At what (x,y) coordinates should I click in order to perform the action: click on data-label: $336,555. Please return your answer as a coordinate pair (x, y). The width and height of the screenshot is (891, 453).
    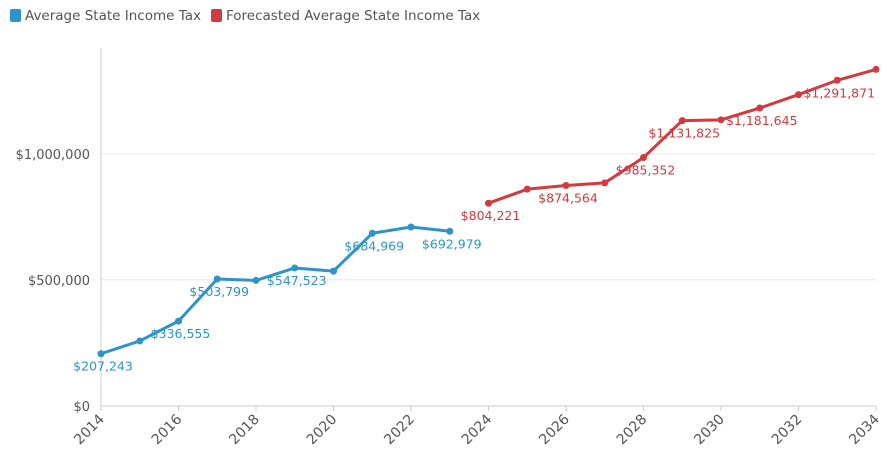
    Looking at the image, I should click on (181, 333).